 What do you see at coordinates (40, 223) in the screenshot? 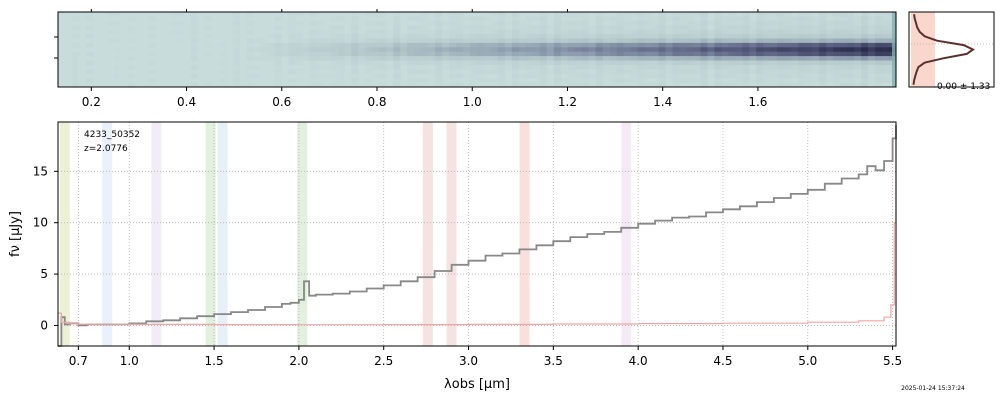
I see `y-tick-label-2: 10` at bounding box center [40, 223].